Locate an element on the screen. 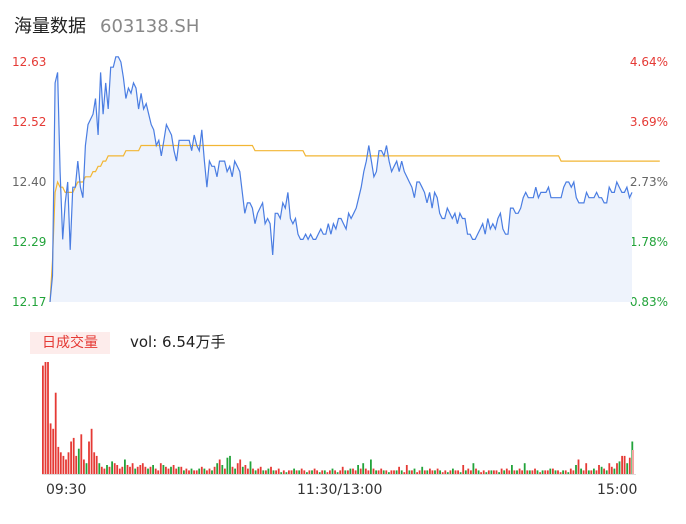 The height and width of the screenshot is (524, 686). volume-bar-latest is located at coordinates (633, 462).